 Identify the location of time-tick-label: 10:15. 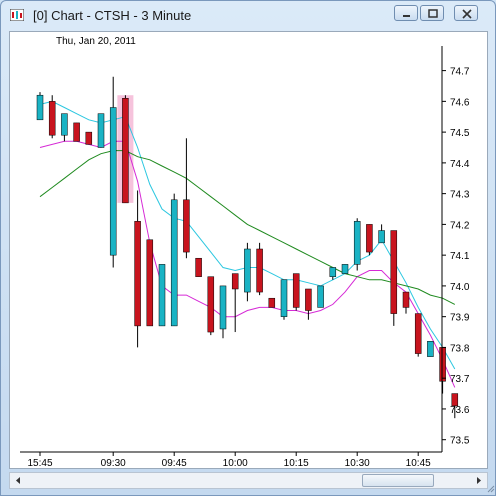
(296, 463).